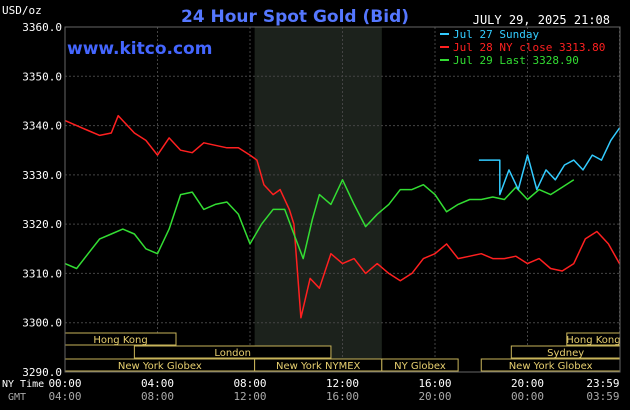  Describe the element at coordinates (64, 396) in the screenshot. I see `x-tick-label-gmt: 04:00` at that location.